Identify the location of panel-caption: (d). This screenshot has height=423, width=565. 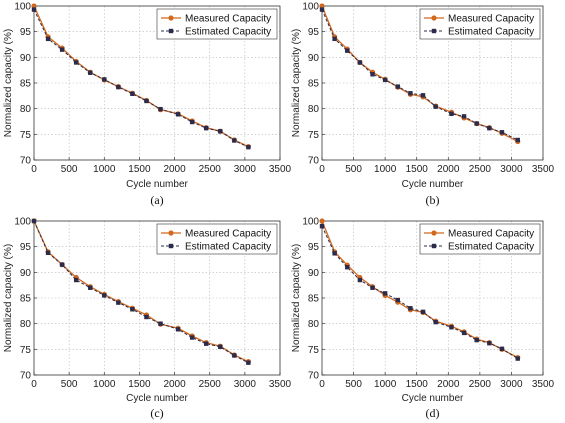
(433, 413).